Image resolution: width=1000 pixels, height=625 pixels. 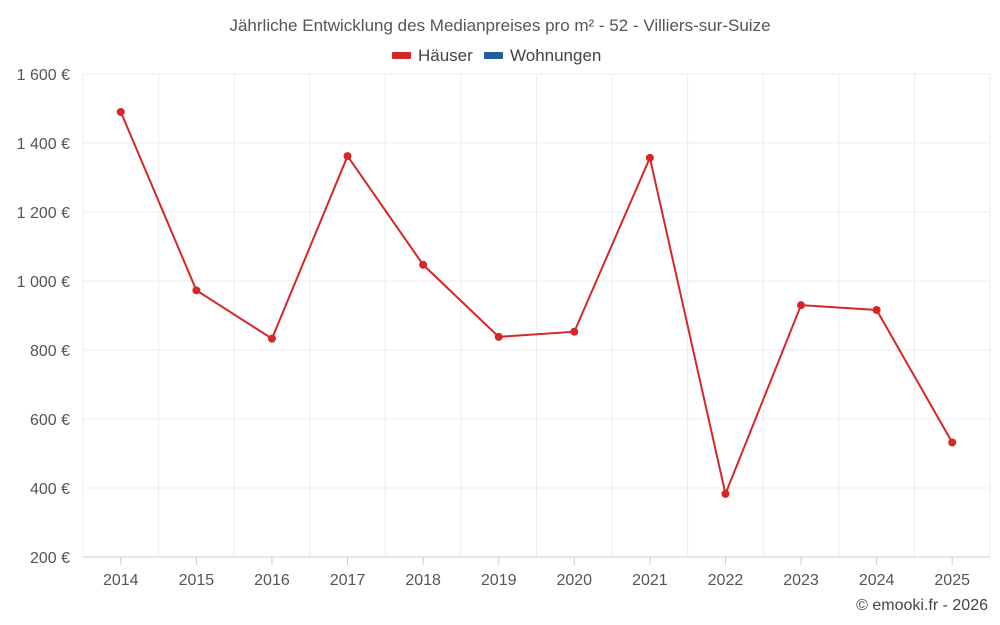 What do you see at coordinates (50, 558) in the screenshot?
I see `y-tick-label: 200 €` at bounding box center [50, 558].